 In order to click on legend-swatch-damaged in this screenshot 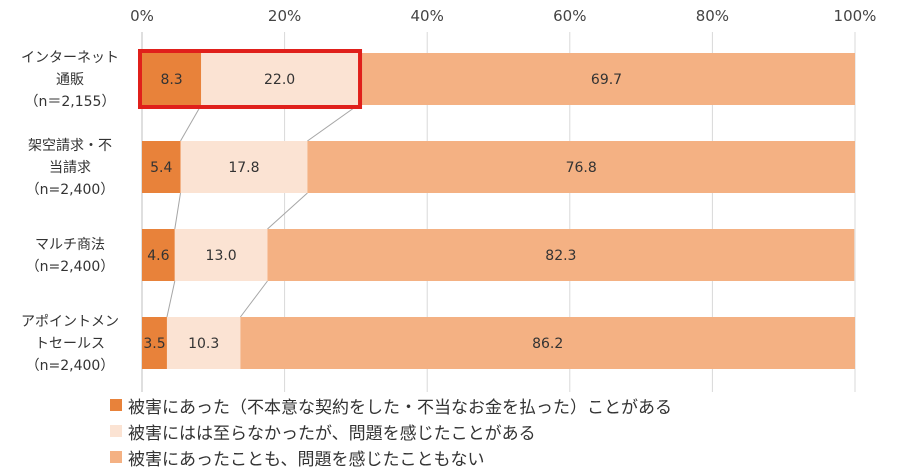, I will do `click(116, 405)`.